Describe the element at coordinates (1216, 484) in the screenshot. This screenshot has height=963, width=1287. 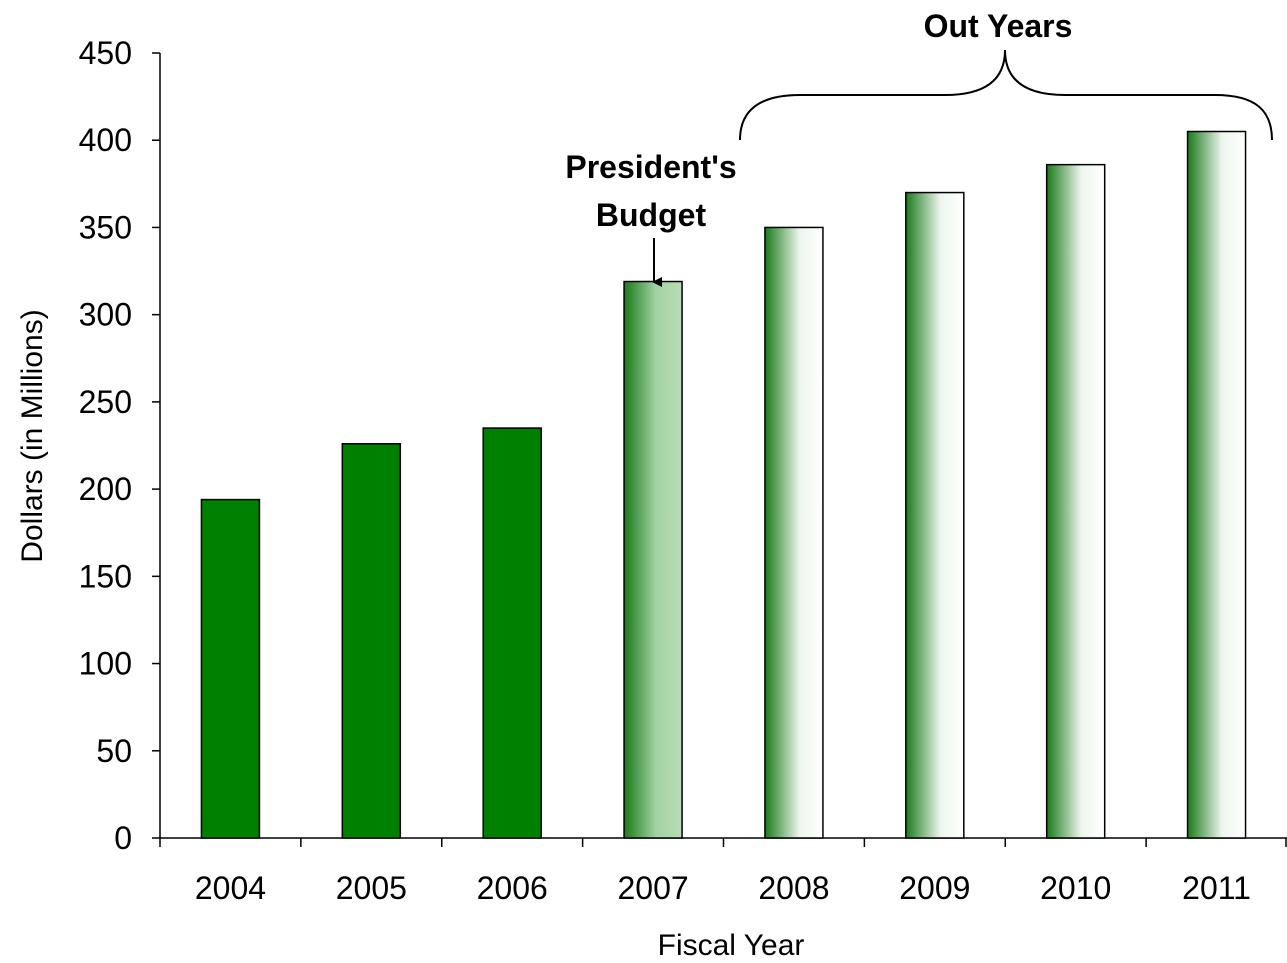
I see `bar-2011` at that location.